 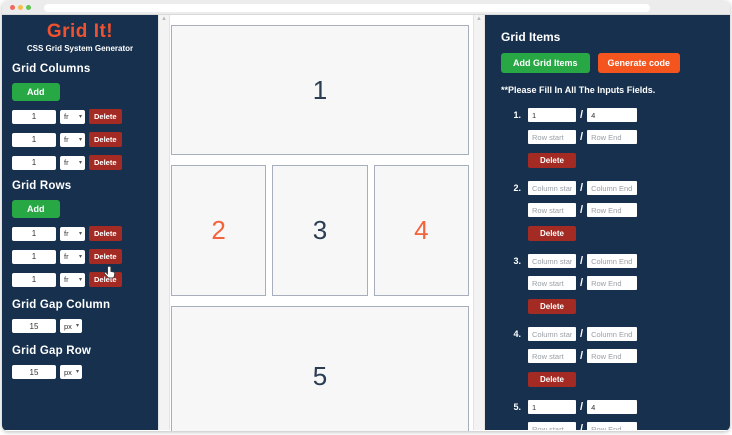 What do you see at coordinates (218, 230) in the screenshot?
I see `grid-cell-number: 2` at bounding box center [218, 230].